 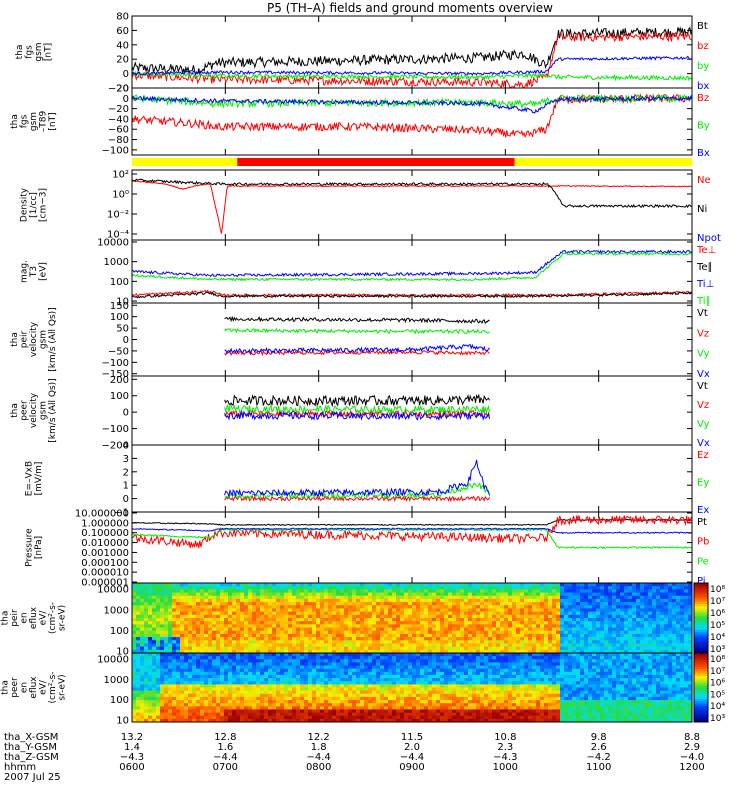 What do you see at coordinates (44, 410) in the screenshot?
I see `ylabel-line: gsm` at bounding box center [44, 410].